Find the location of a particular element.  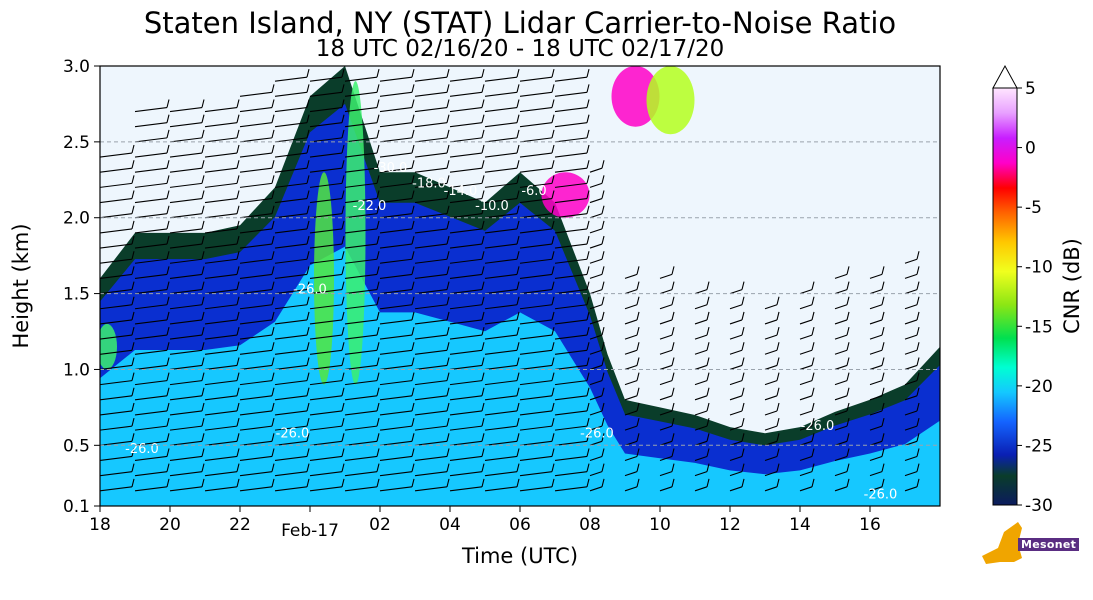

x-tick-label: 22 is located at coordinates (240, 525).